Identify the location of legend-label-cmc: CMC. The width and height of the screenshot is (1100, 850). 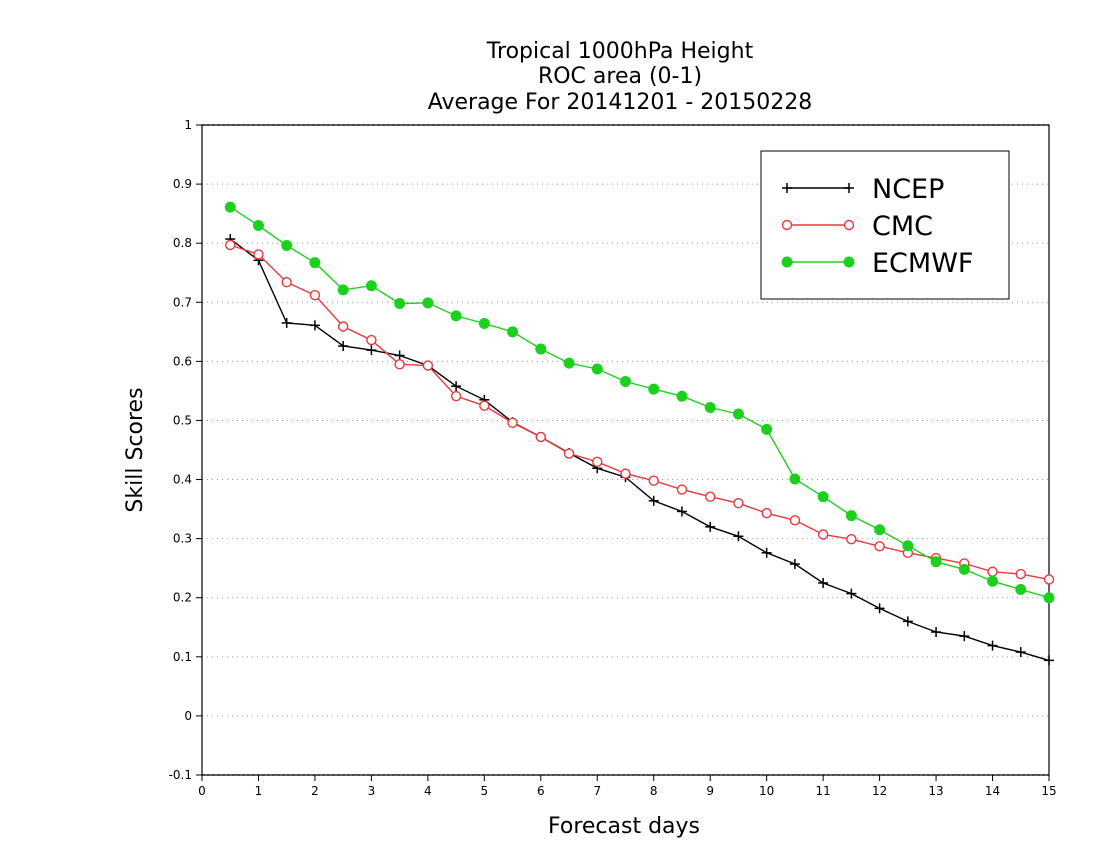
(902, 226).